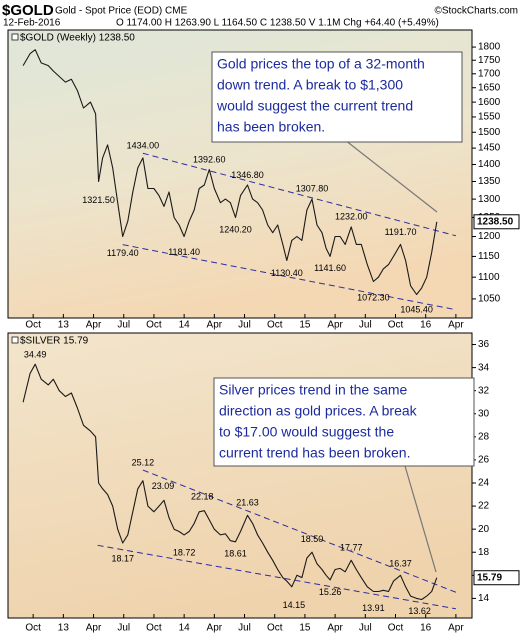 The height and width of the screenshot is (641, 520). Describe the element at coordinates (209, 159) in the screenshot. I see `point-label: 1392.60` at that location.